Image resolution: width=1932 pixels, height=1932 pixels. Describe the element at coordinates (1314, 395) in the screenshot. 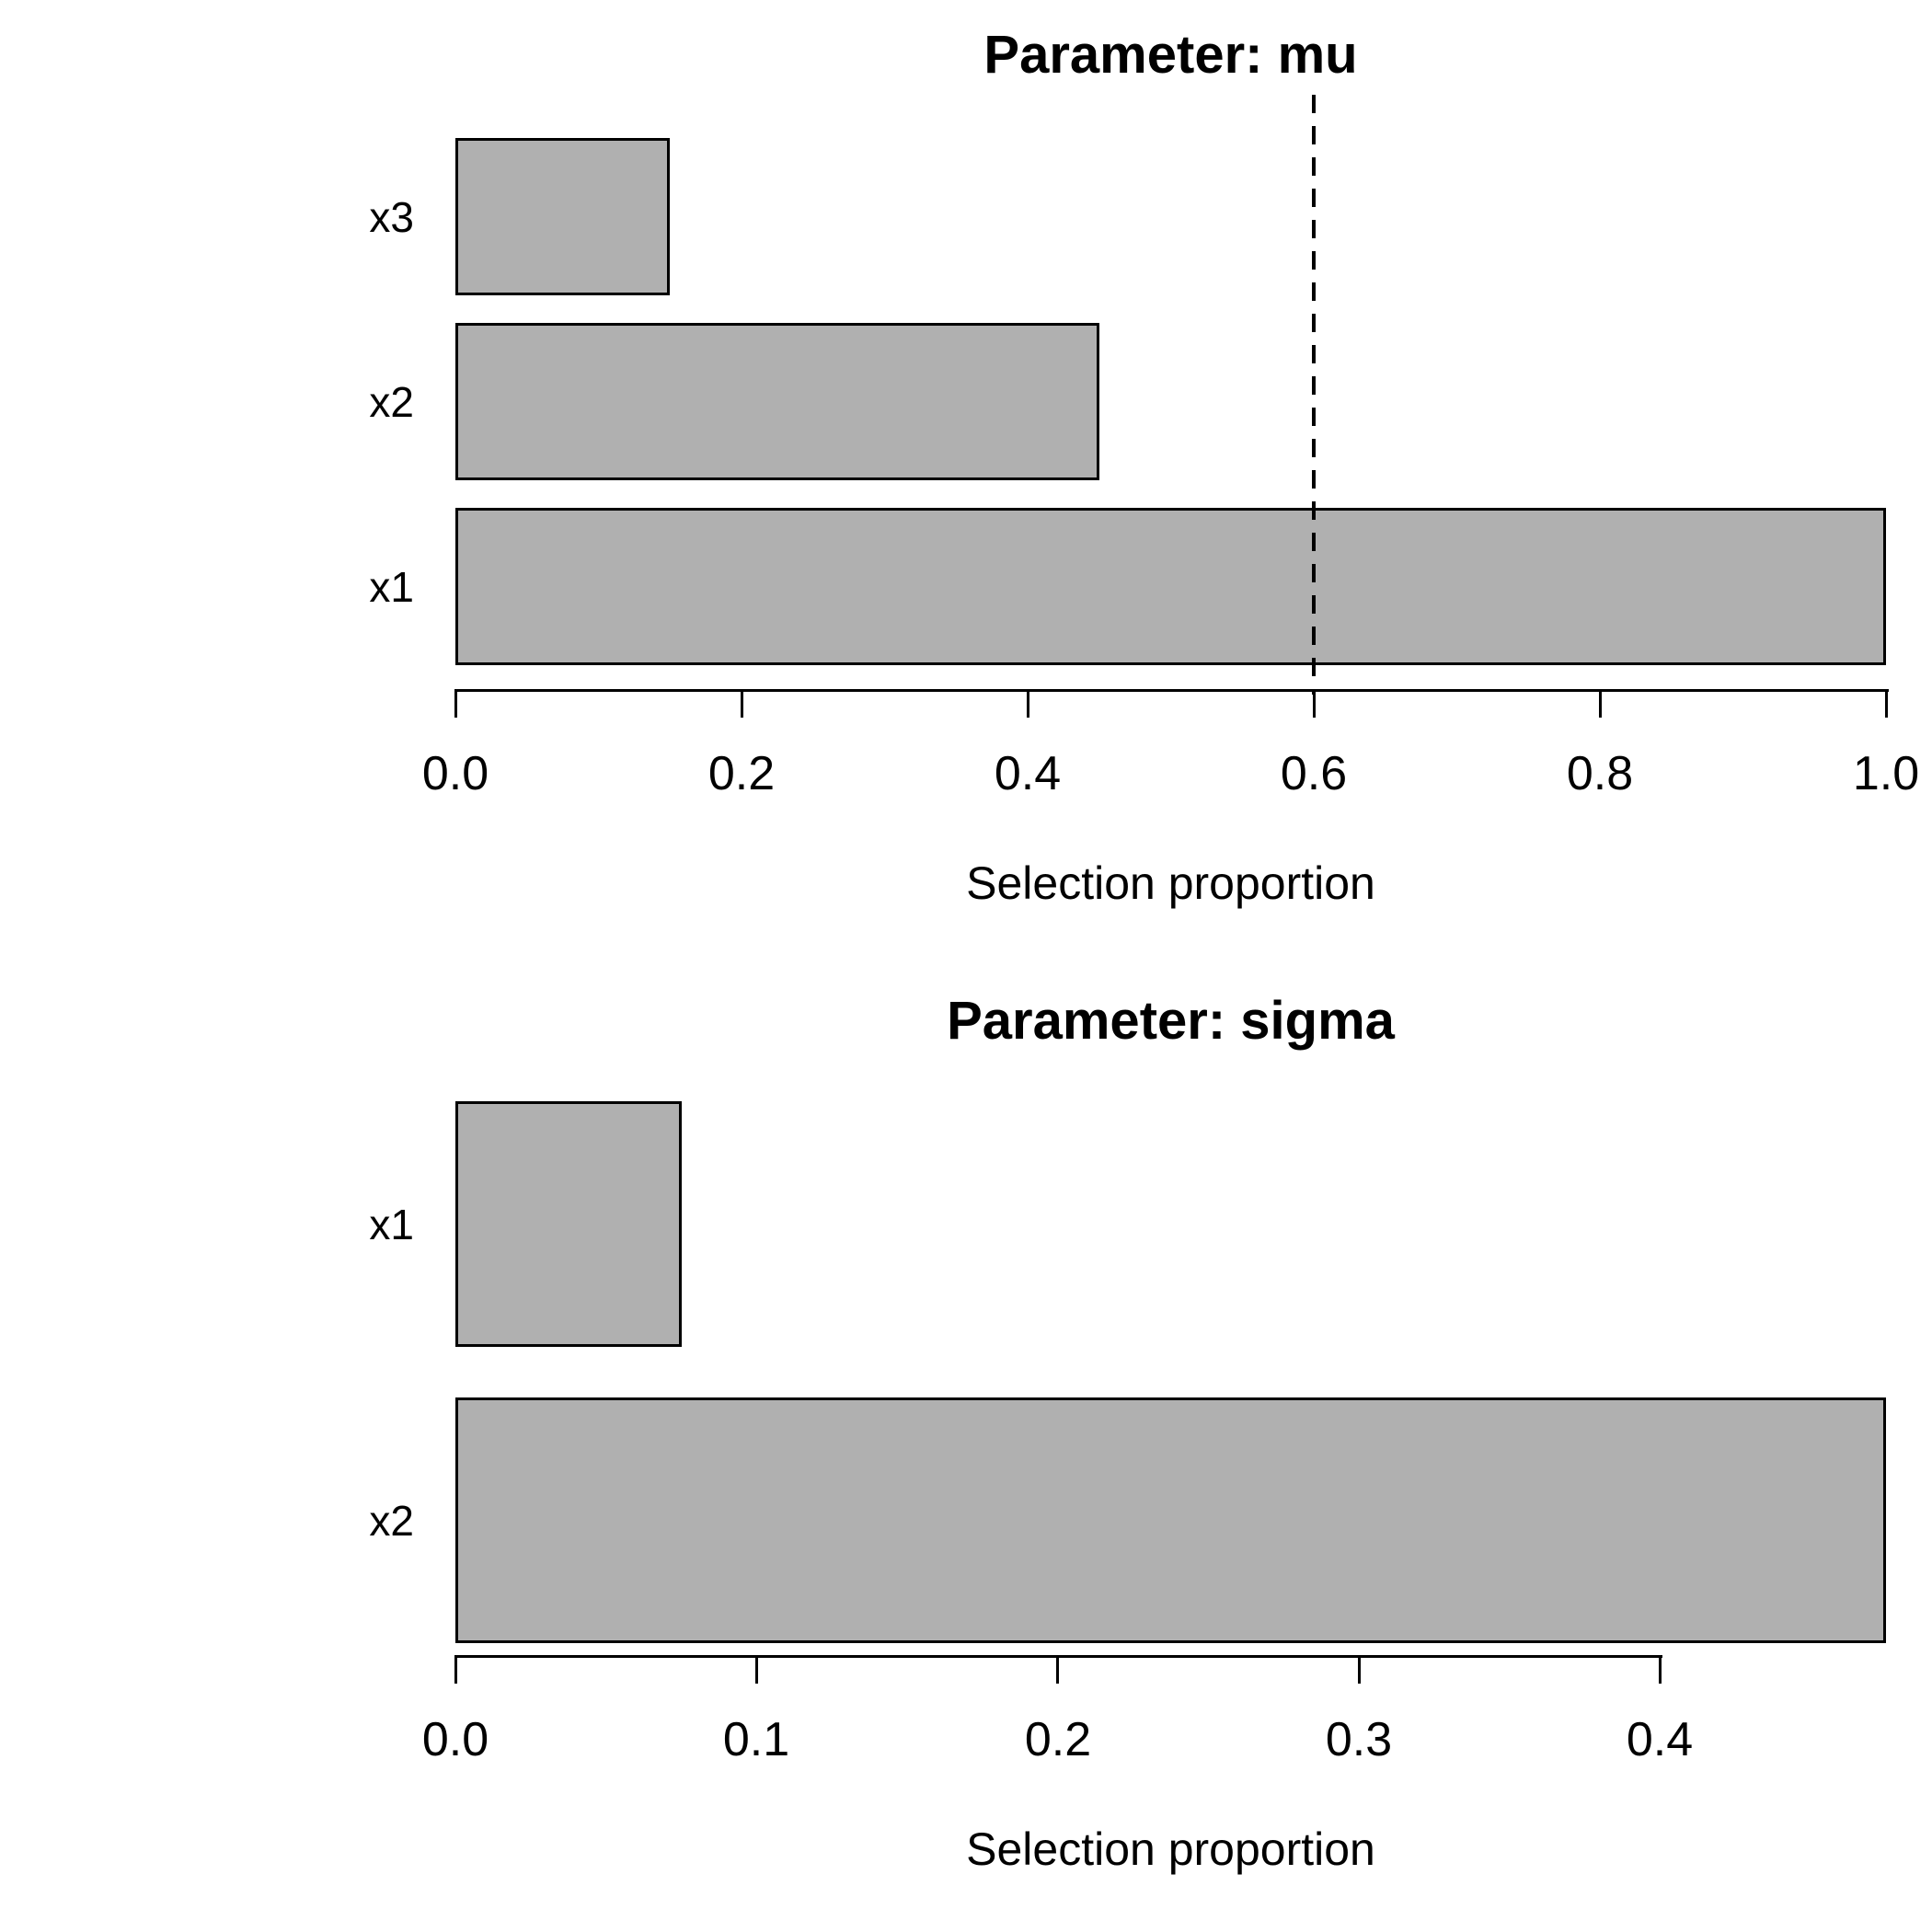

I see `threshold-line` at that location.